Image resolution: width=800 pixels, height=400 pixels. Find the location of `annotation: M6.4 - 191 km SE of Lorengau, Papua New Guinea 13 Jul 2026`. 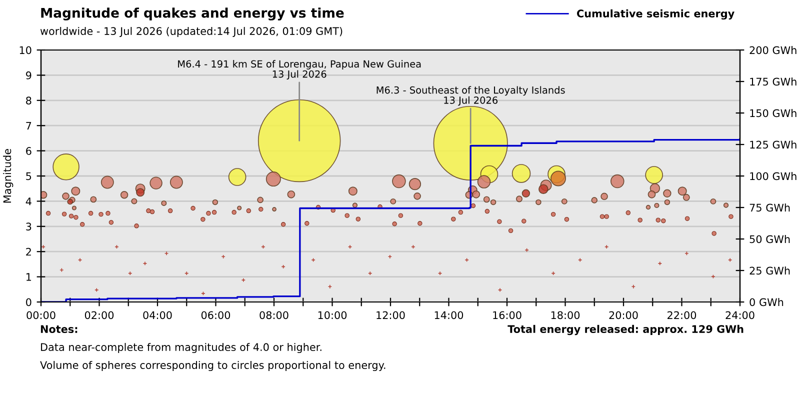

annotation: M6.4 - 191 km SE of Lorengau, Papua New Guinea 13 Jul 2026 is located at coordinates (299, 70).